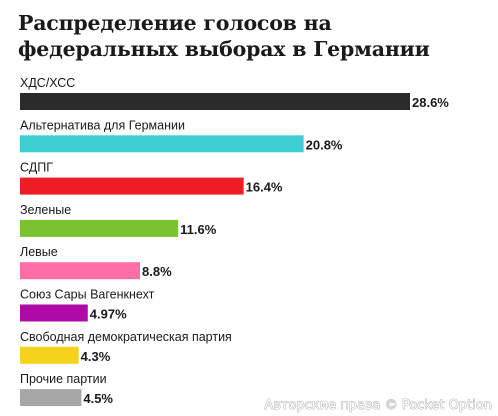 This screenshot has width=498, height=416. I want to click on value-label: 4.97%, so click(108, 314).